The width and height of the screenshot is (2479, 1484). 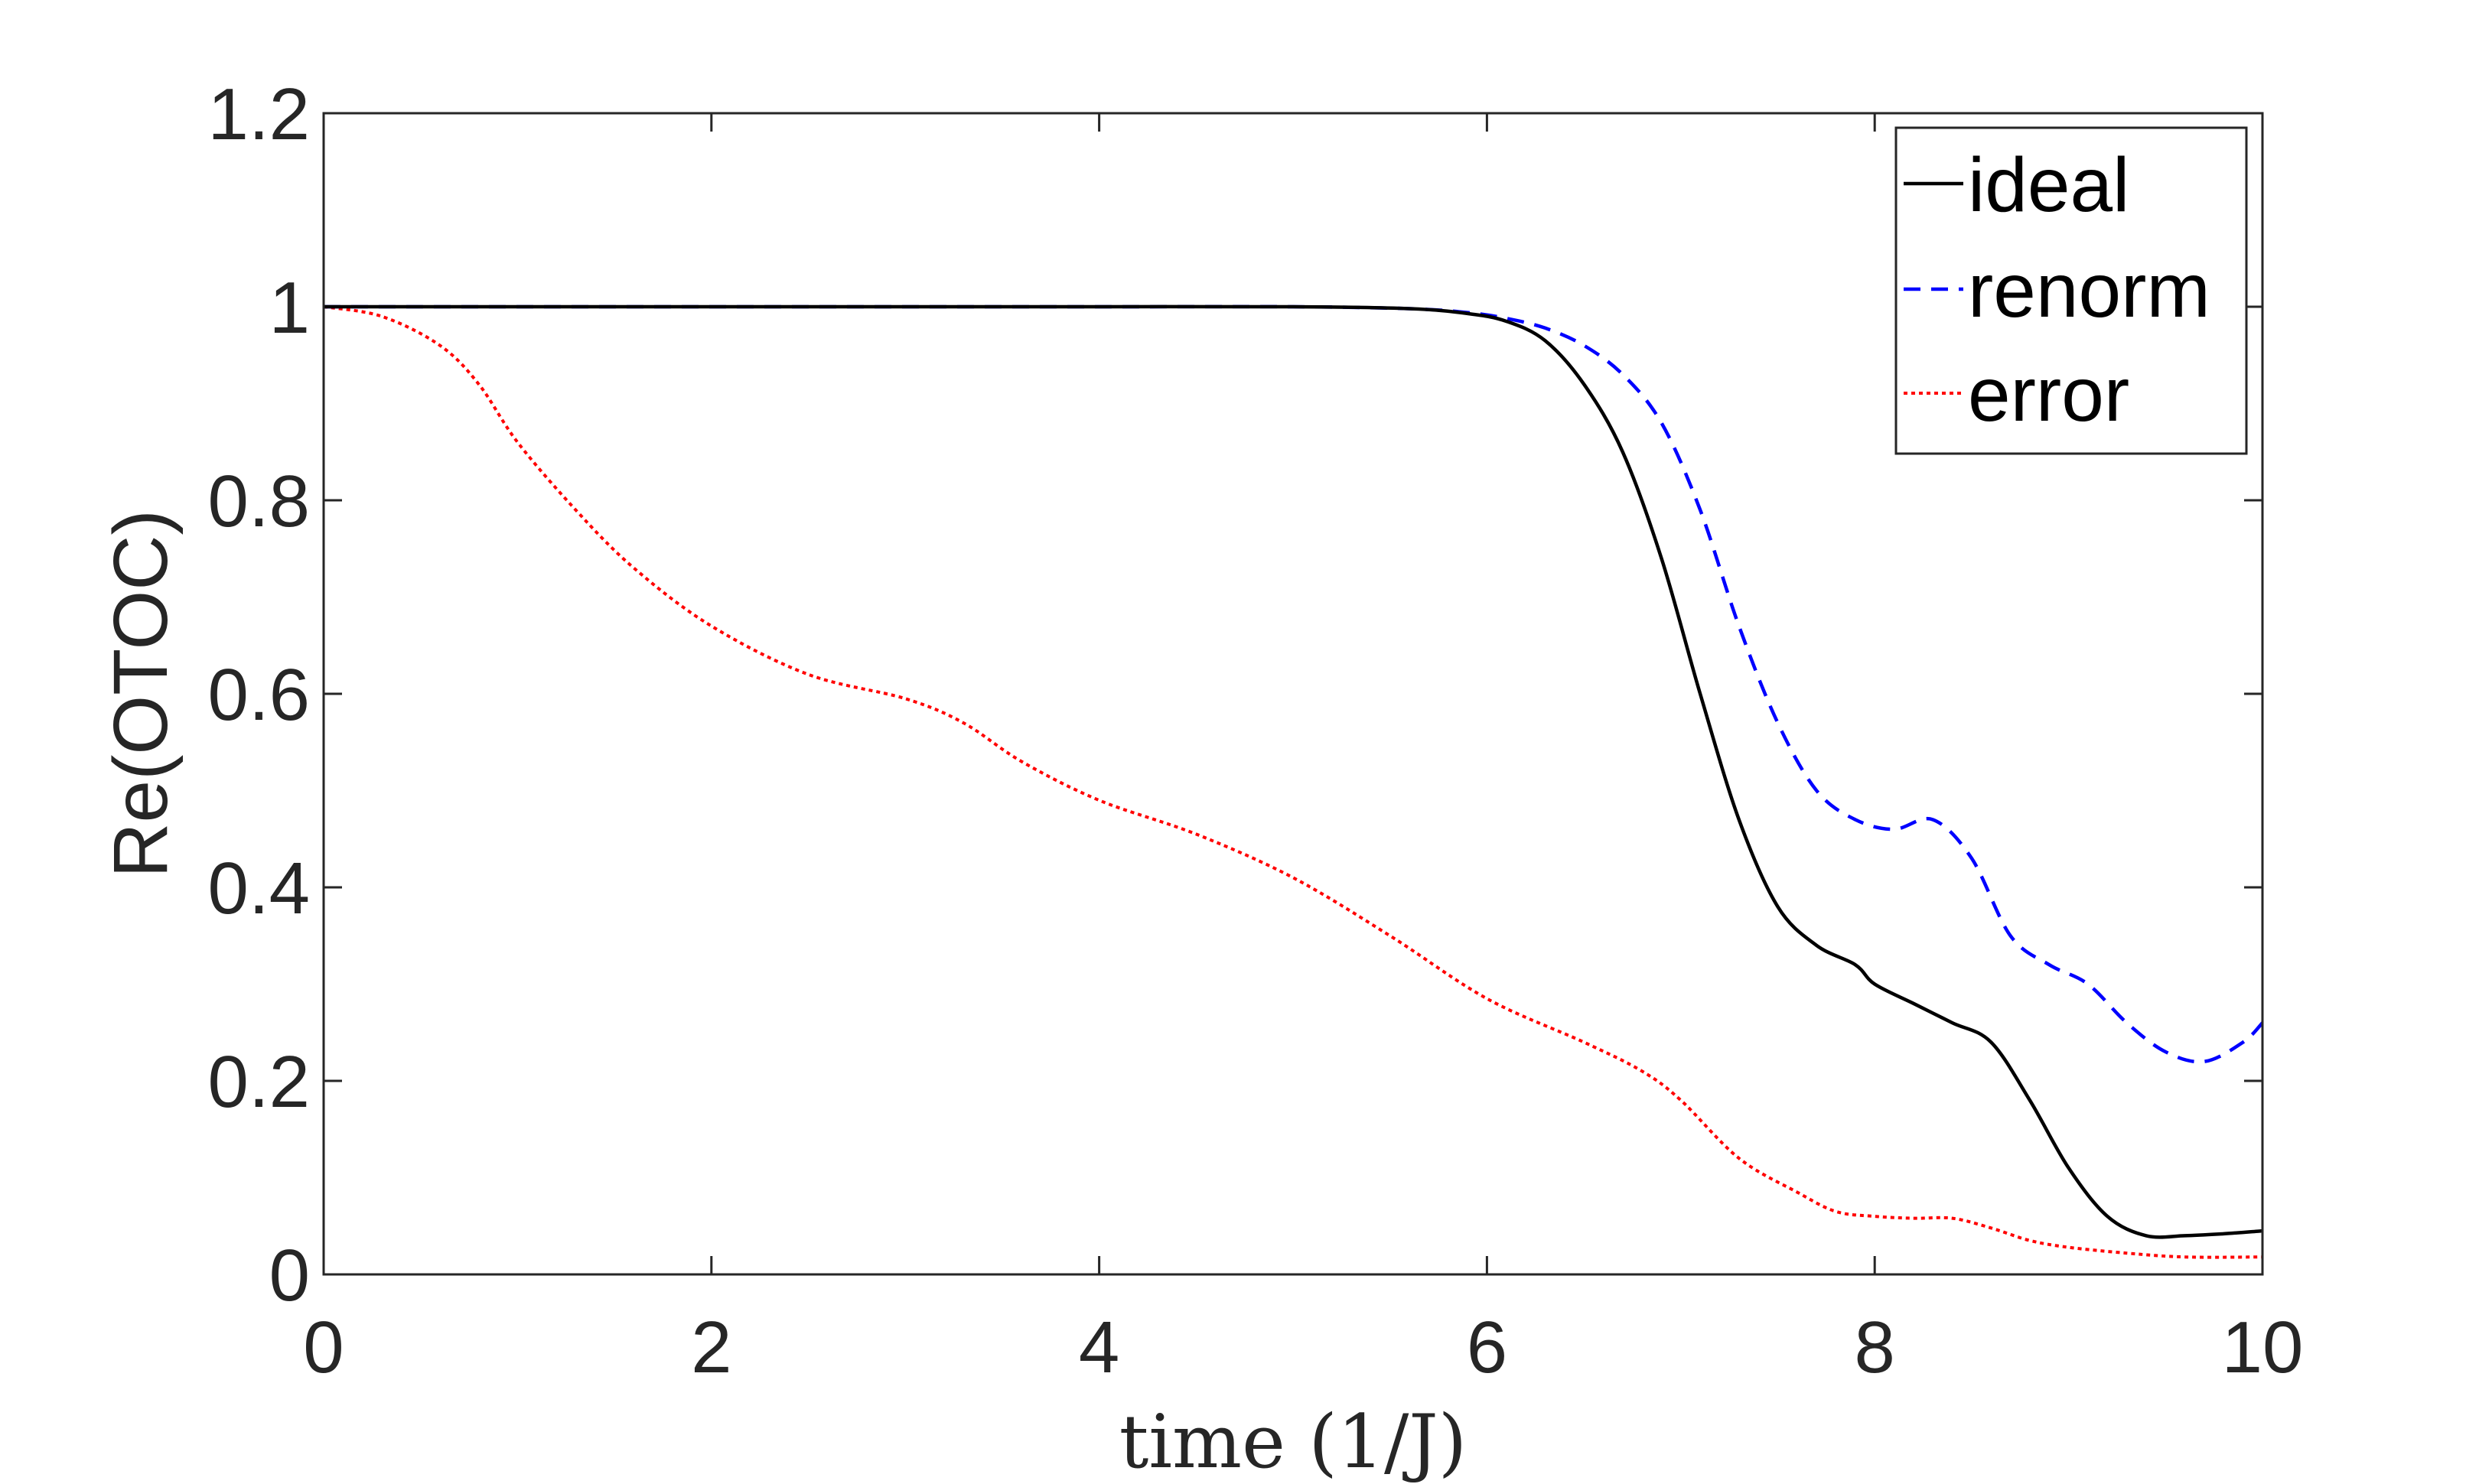 What do you see at coordinates (289, 1275) in the screenshot?
I see `y-tick-label: 0` at bounding box center [289, 1275].